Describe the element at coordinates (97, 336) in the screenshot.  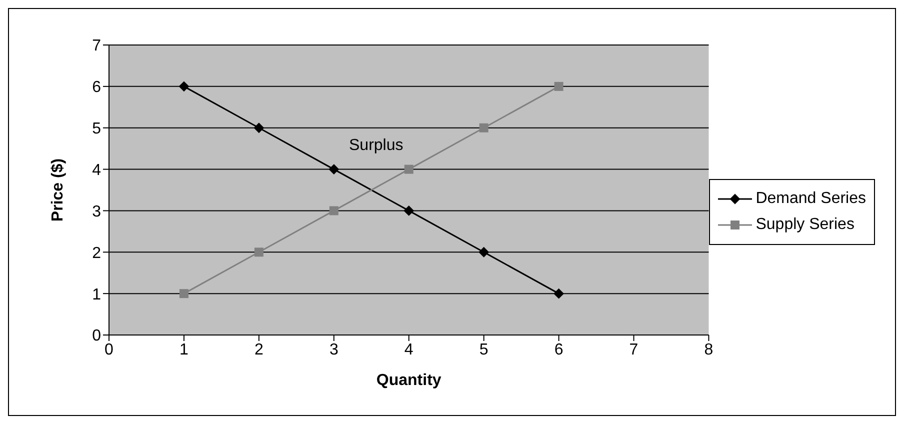
I see `y-tick-label: 0` at that location.